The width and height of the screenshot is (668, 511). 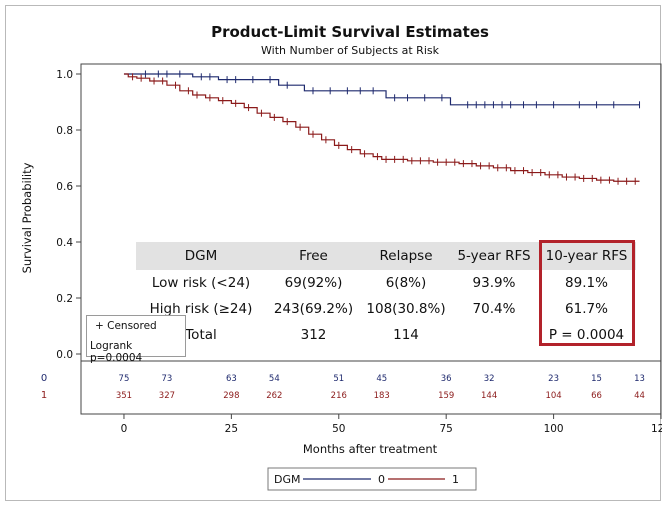 What do you see at coordinates (124, 429) in the screenshot?
I see `x-tick-label: 0` at bounding box center [124, 429].